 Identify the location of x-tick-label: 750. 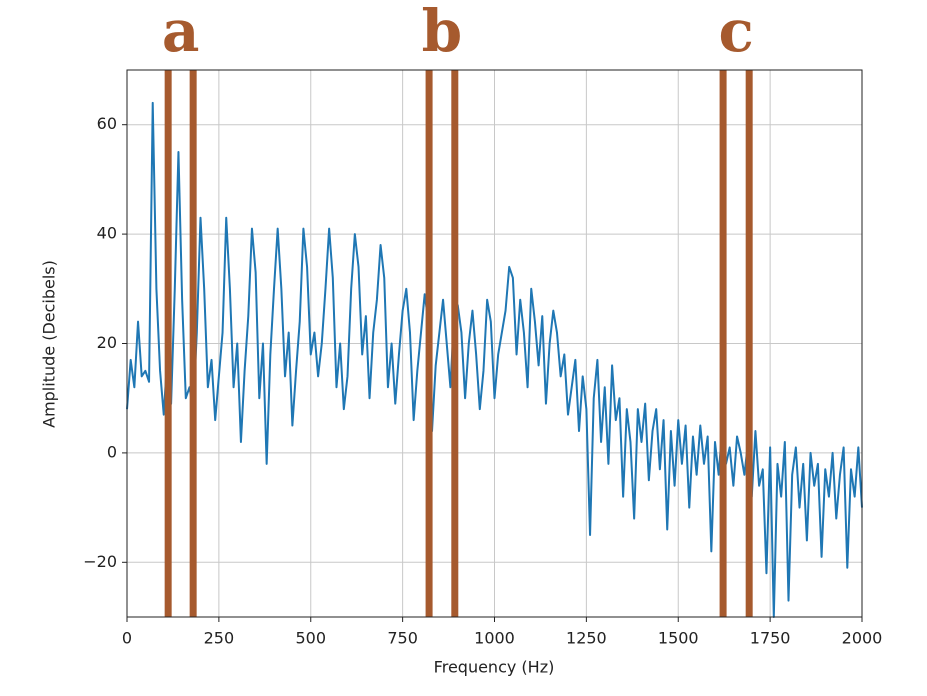
(402, 638).